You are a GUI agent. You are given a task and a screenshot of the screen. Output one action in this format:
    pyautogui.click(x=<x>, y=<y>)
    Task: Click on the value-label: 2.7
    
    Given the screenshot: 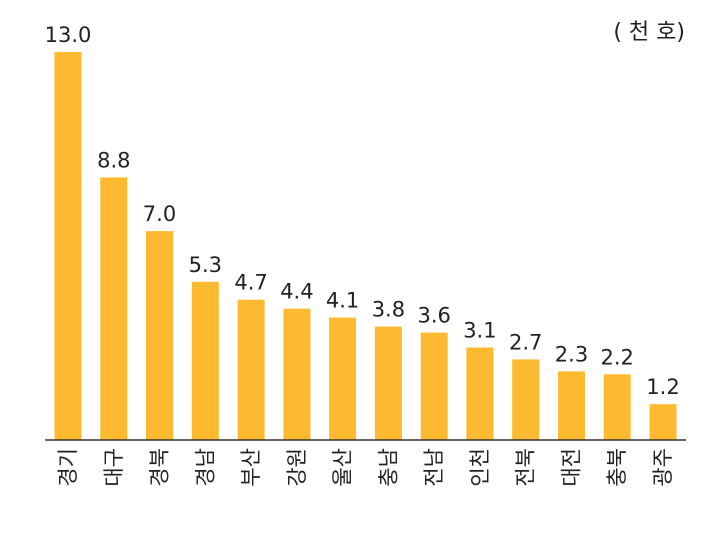 What is the action you would take?
    pyautogui.click(x=525, y=342)
    